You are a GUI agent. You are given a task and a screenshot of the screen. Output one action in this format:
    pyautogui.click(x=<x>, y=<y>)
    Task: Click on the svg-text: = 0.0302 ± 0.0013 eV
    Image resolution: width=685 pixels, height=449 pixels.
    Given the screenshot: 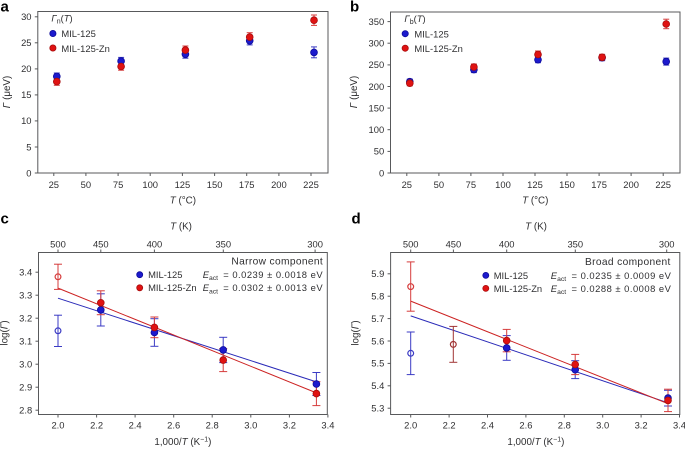 What is the action you would take?
    pyautogui.click(x=273, y=287)
    